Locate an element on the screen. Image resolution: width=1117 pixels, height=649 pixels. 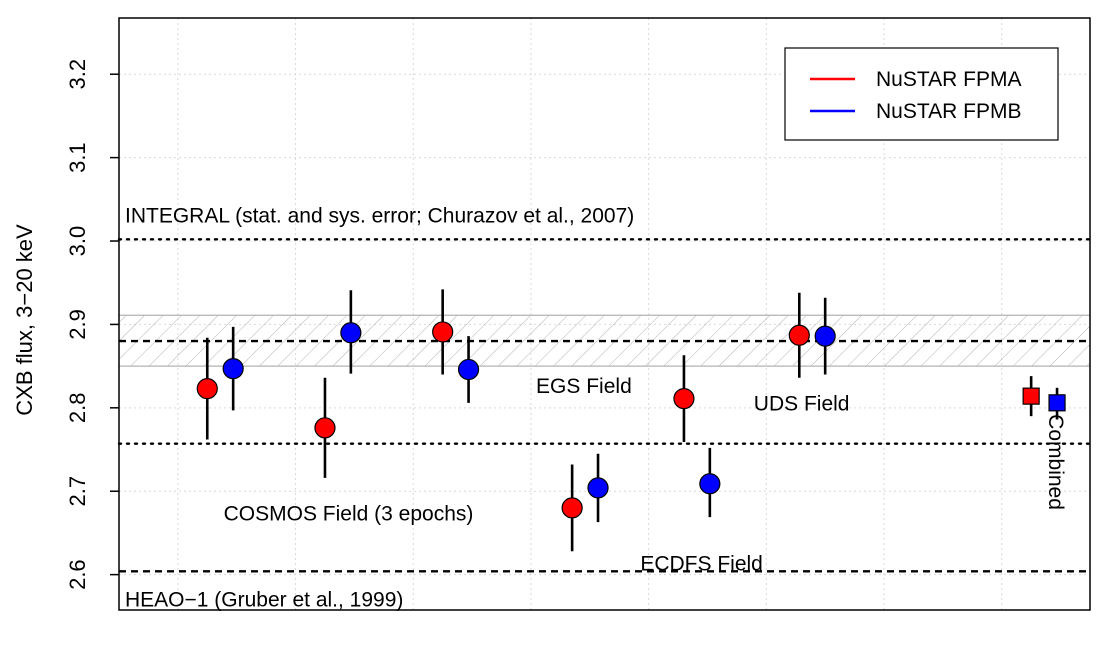
reference-line-label-2: HEAO−1 (Gruber et al., 1999) is located at coordinates (264, 599).